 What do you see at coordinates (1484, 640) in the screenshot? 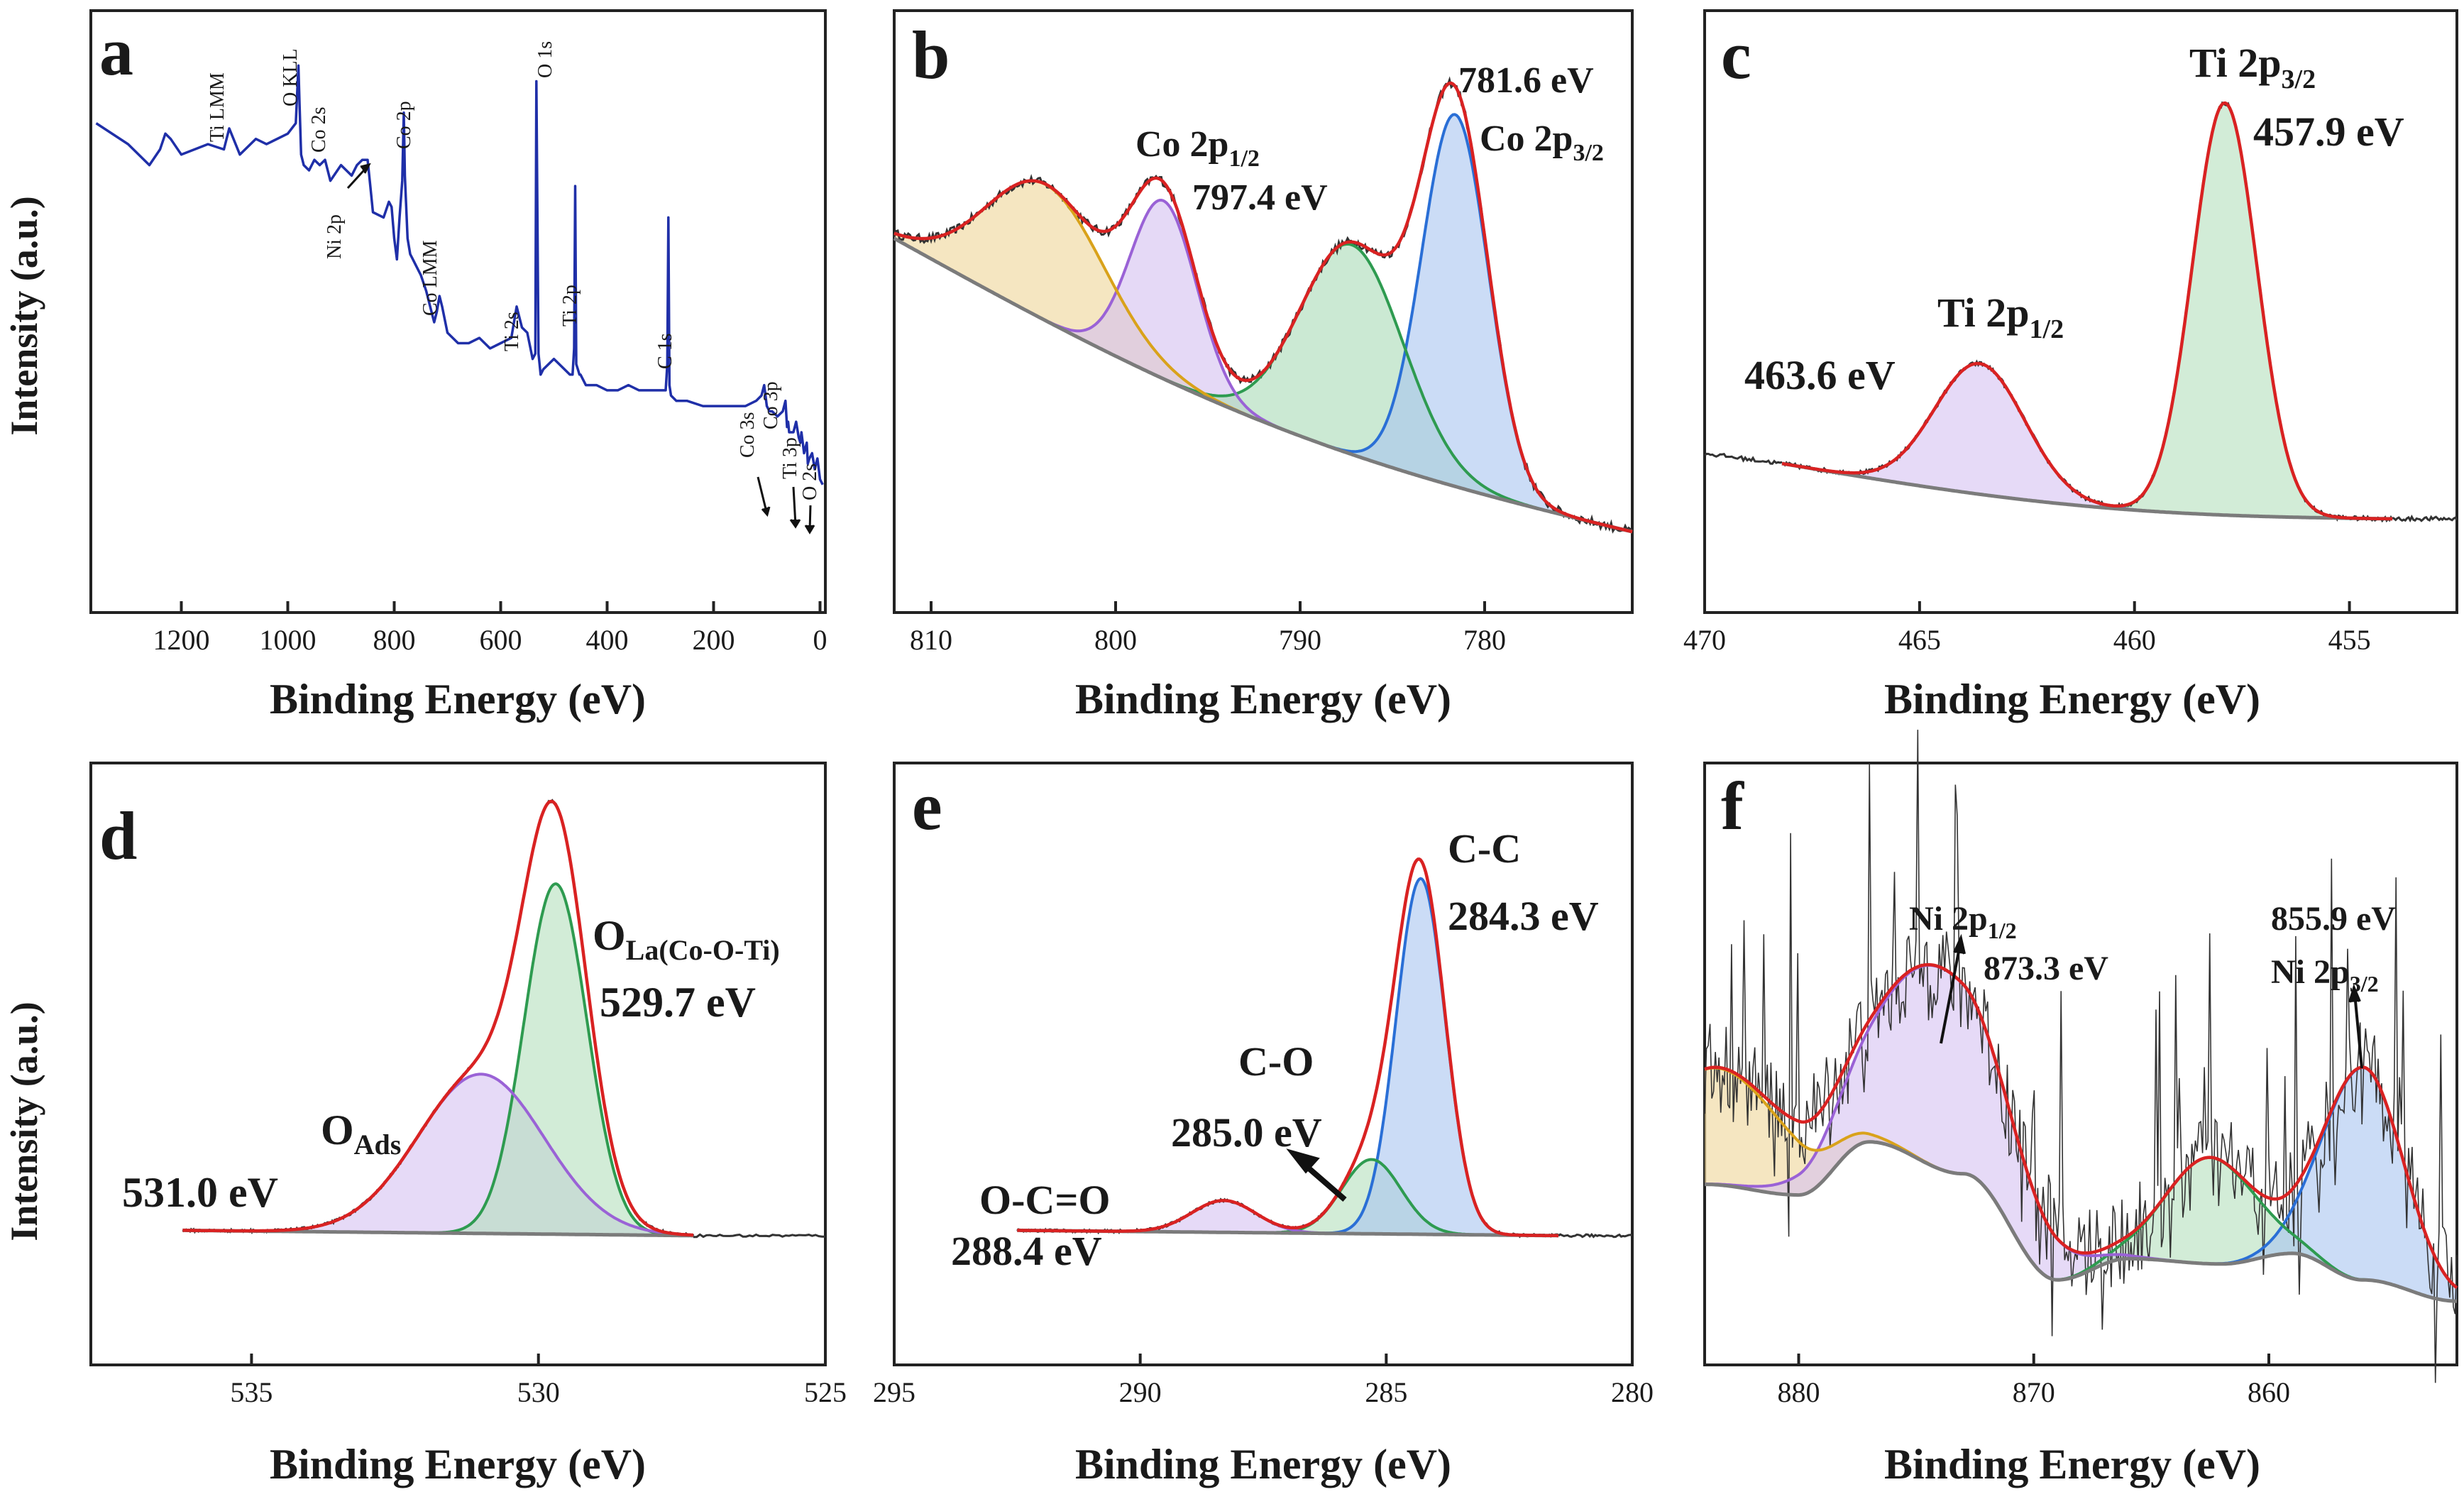
I see `b-tick-label: 780` at bounding box center [1484, 640].